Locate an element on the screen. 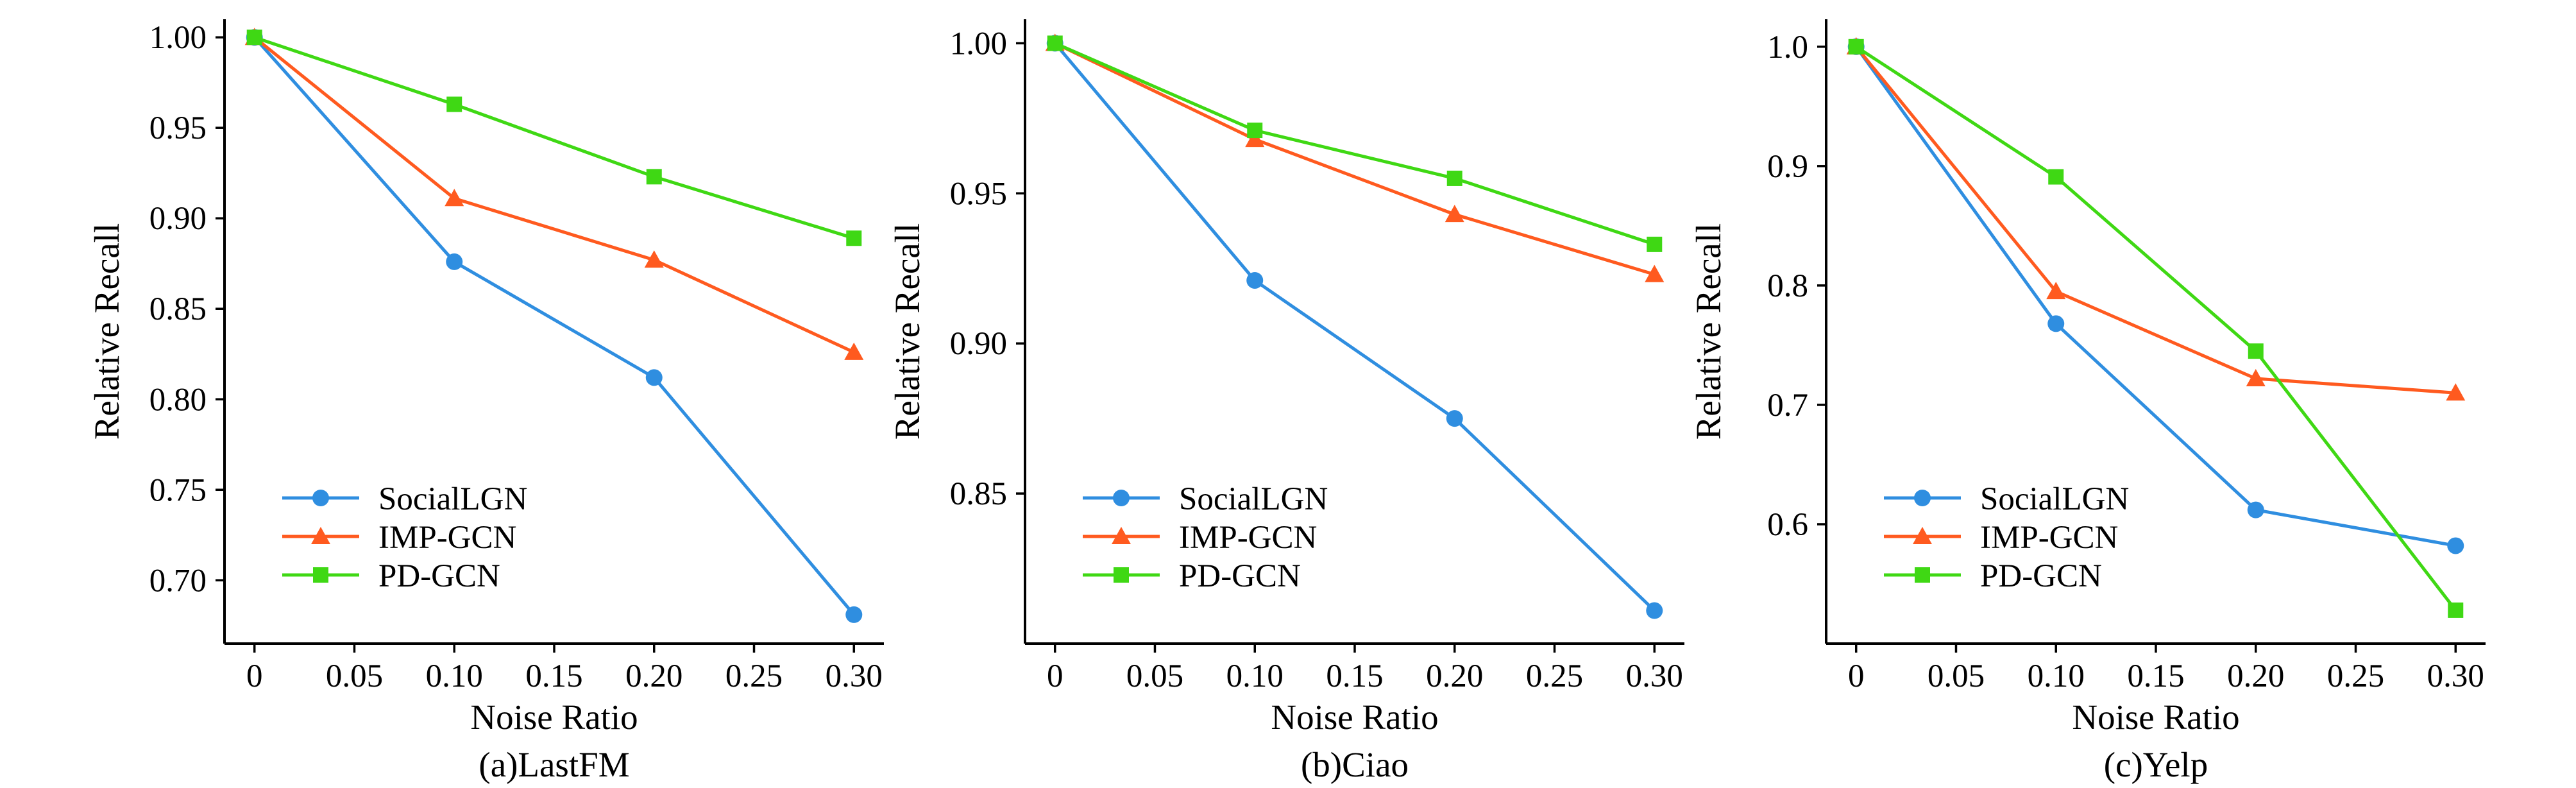 This screenshot has height=788, width=2576. panel-caption: (b)Ciao is located at coordinates (1355, 764).